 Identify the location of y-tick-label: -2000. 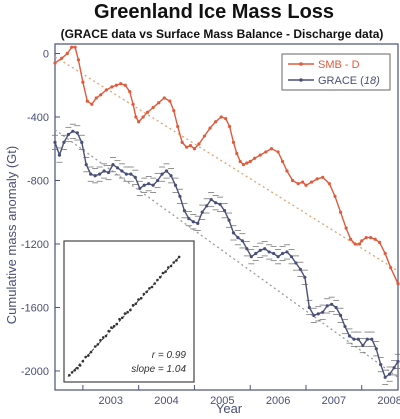
(35, 372).